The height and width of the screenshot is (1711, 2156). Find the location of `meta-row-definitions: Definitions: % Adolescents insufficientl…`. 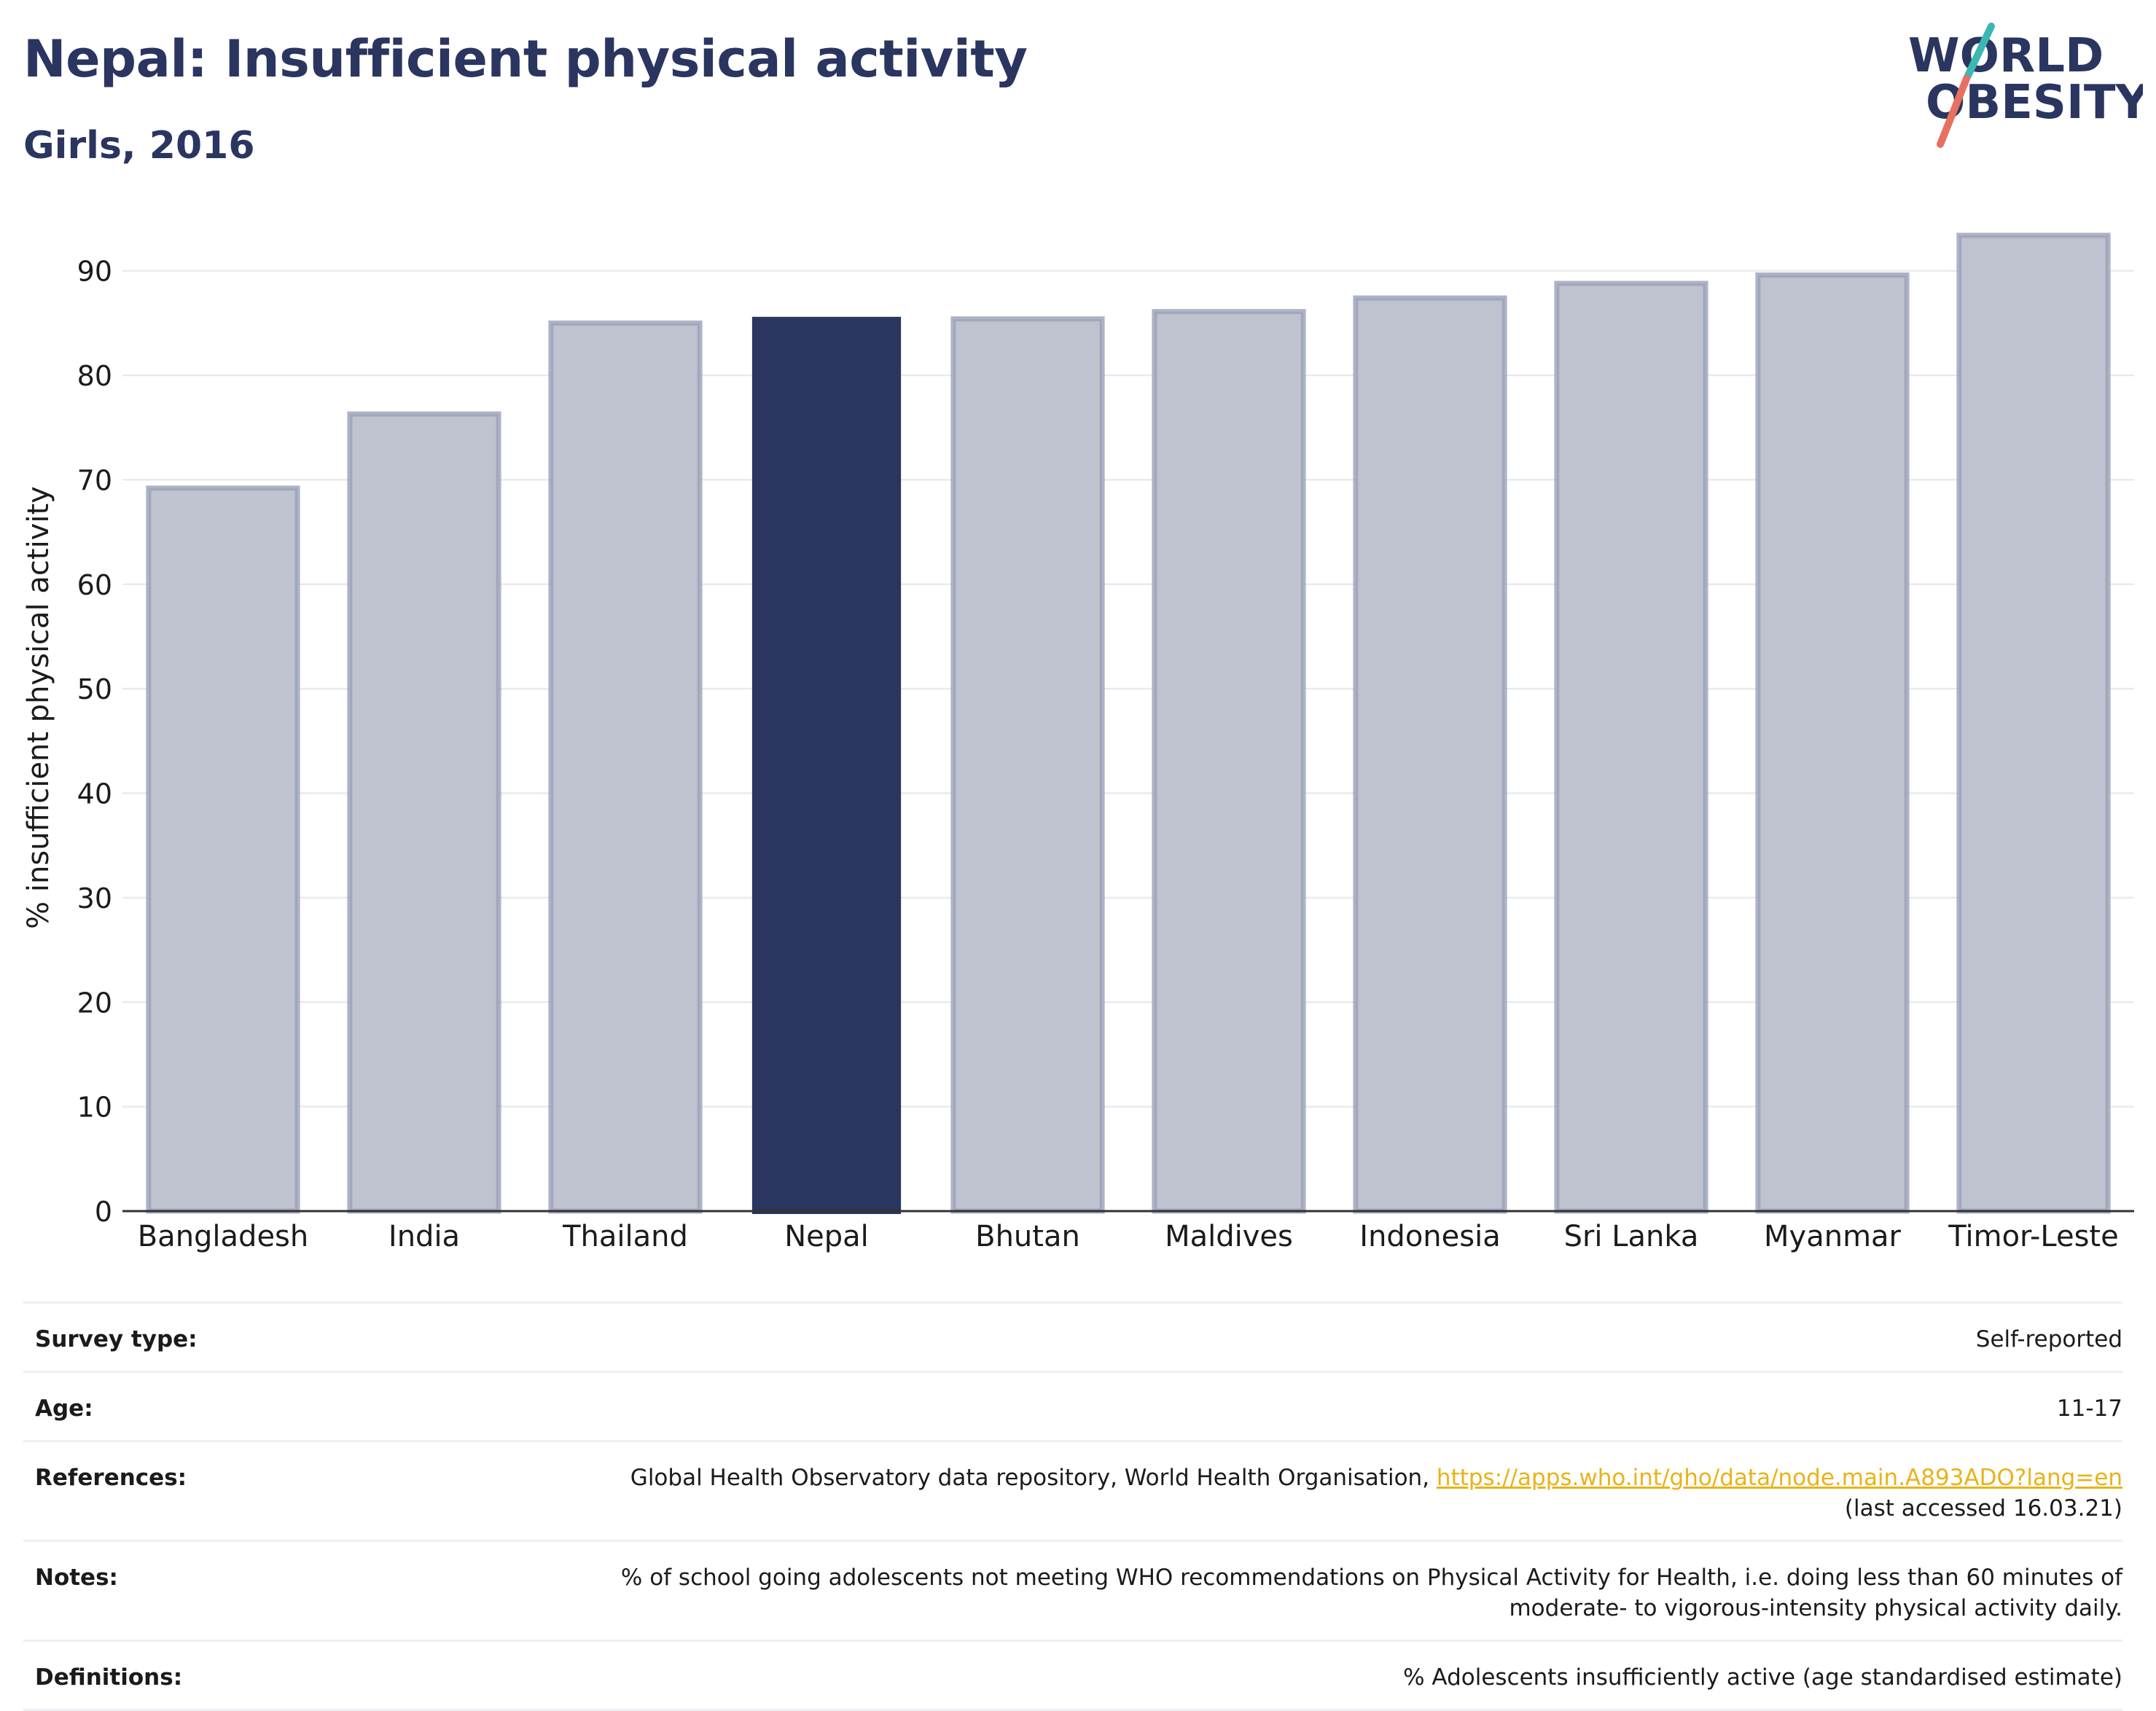

meta-row-definitions: Definitions: % Adolescents insufficientl… is located at coordinates (1073, 1675).